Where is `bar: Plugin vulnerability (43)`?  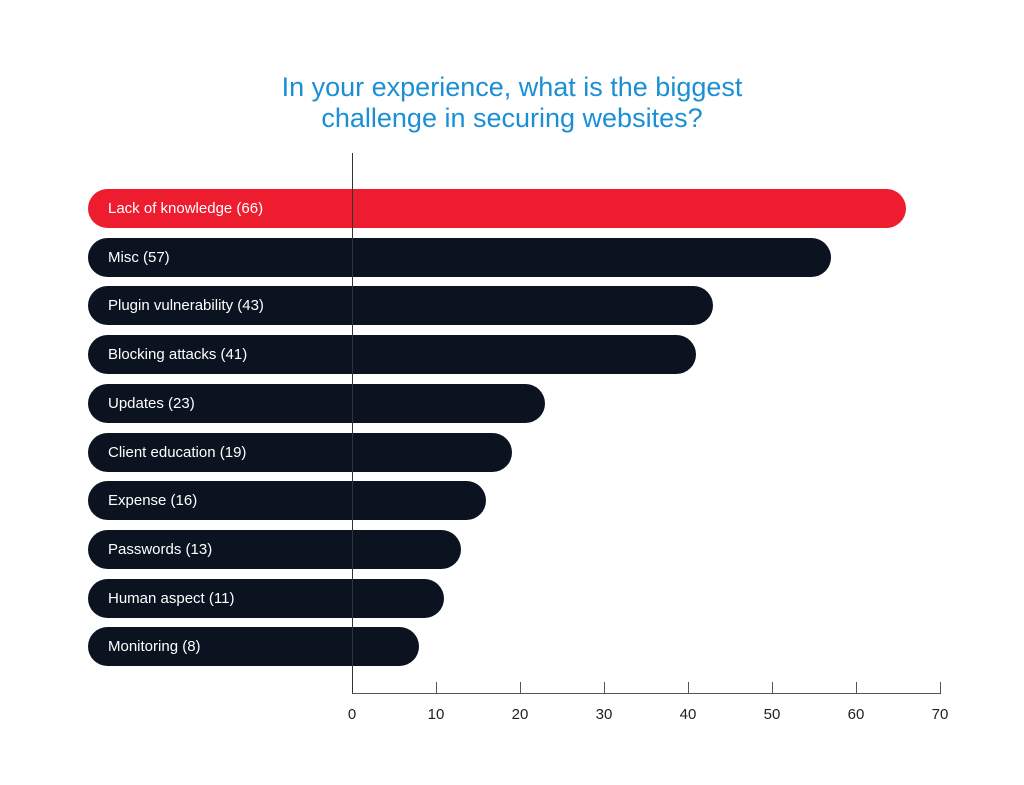 bar: Plugin vulnerability (43) is located at coordinates (401, 306).